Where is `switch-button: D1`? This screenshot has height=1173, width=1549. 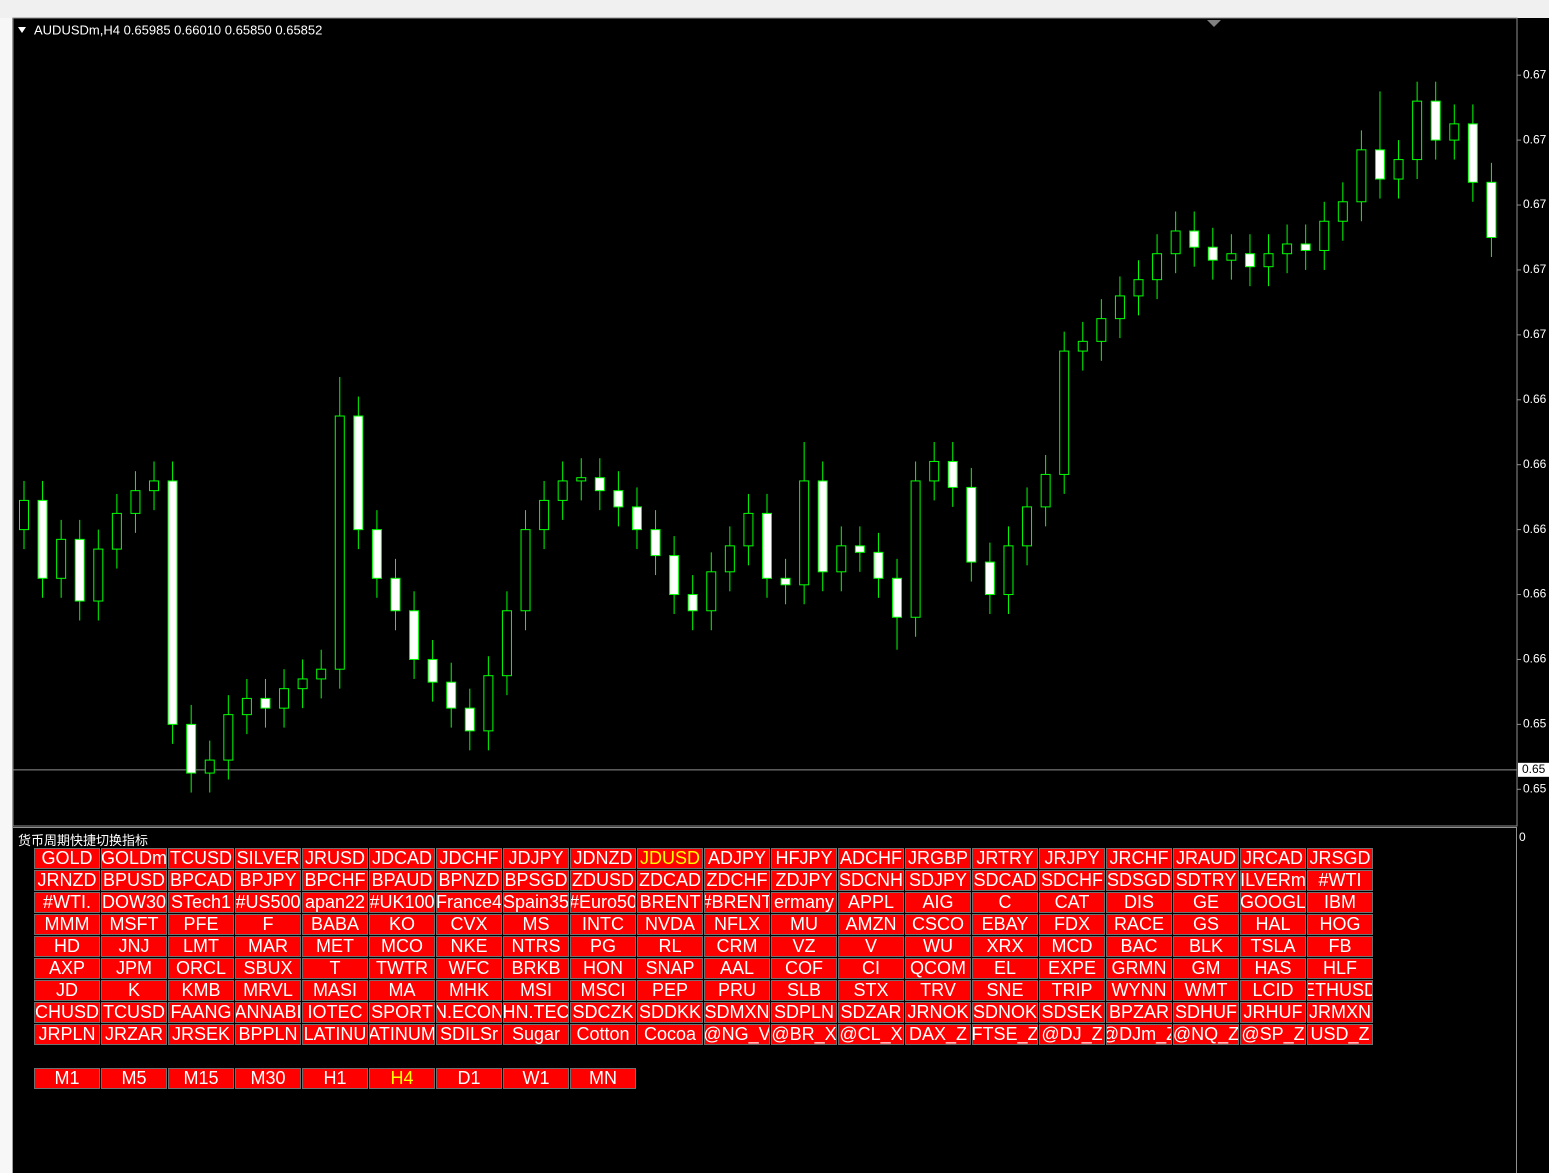 switch-button: D1 is located at coordinates (469, 1078).